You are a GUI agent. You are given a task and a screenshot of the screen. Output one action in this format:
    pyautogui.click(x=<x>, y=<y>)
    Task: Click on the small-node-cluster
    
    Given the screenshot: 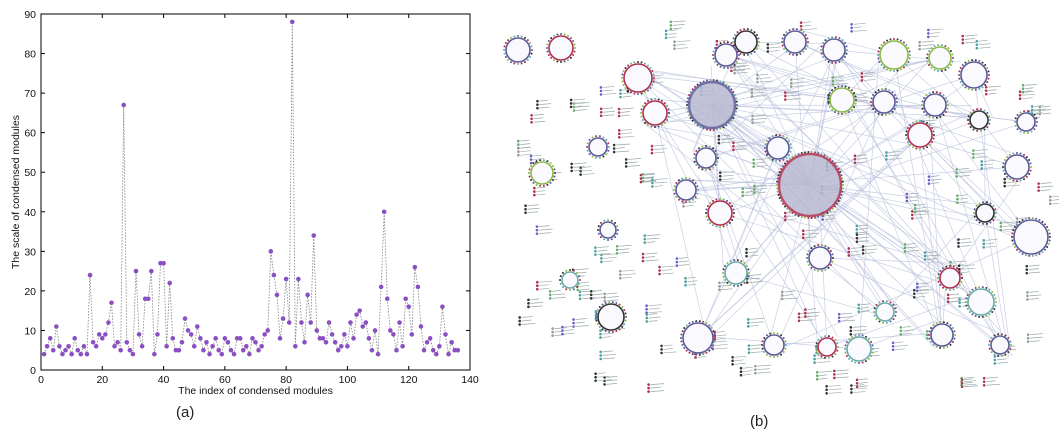 What is the action you would take?
    pyautogui.click(x=621, y=149)
    